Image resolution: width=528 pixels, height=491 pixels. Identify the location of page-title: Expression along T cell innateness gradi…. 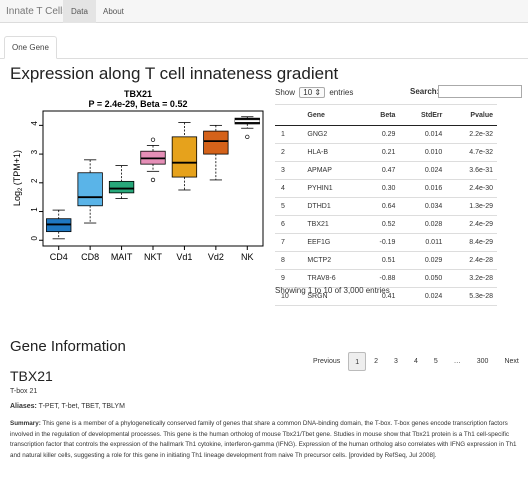
(174, 73).